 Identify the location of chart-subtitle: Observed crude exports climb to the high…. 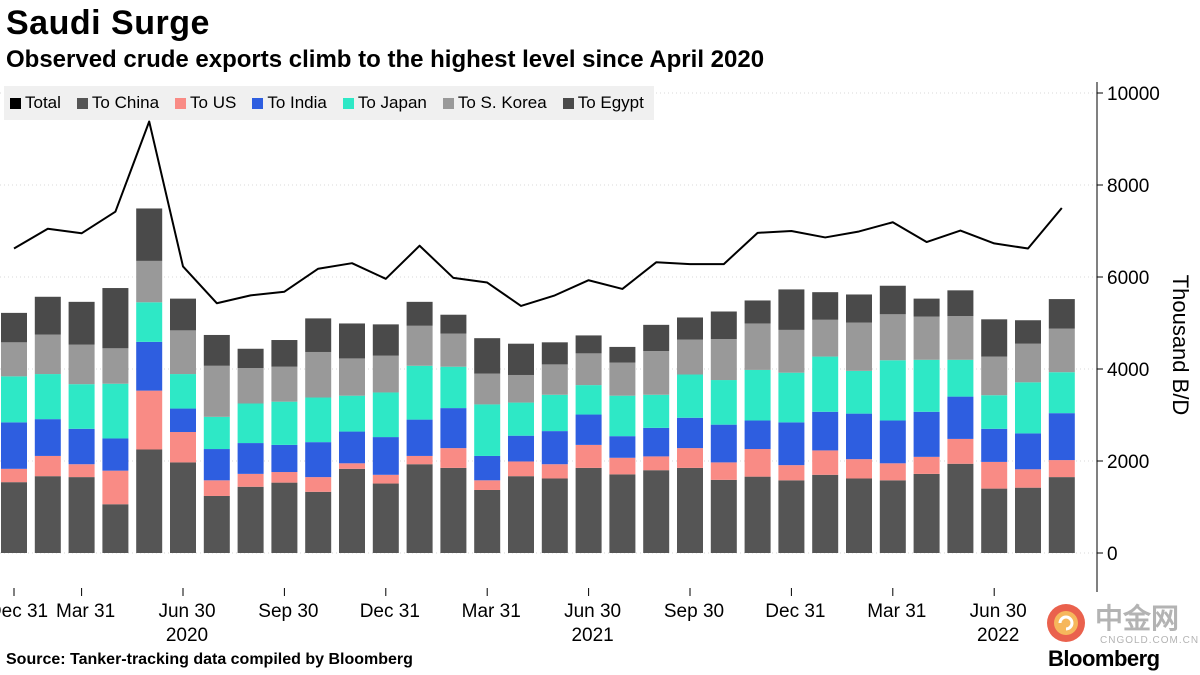
(385, 59).